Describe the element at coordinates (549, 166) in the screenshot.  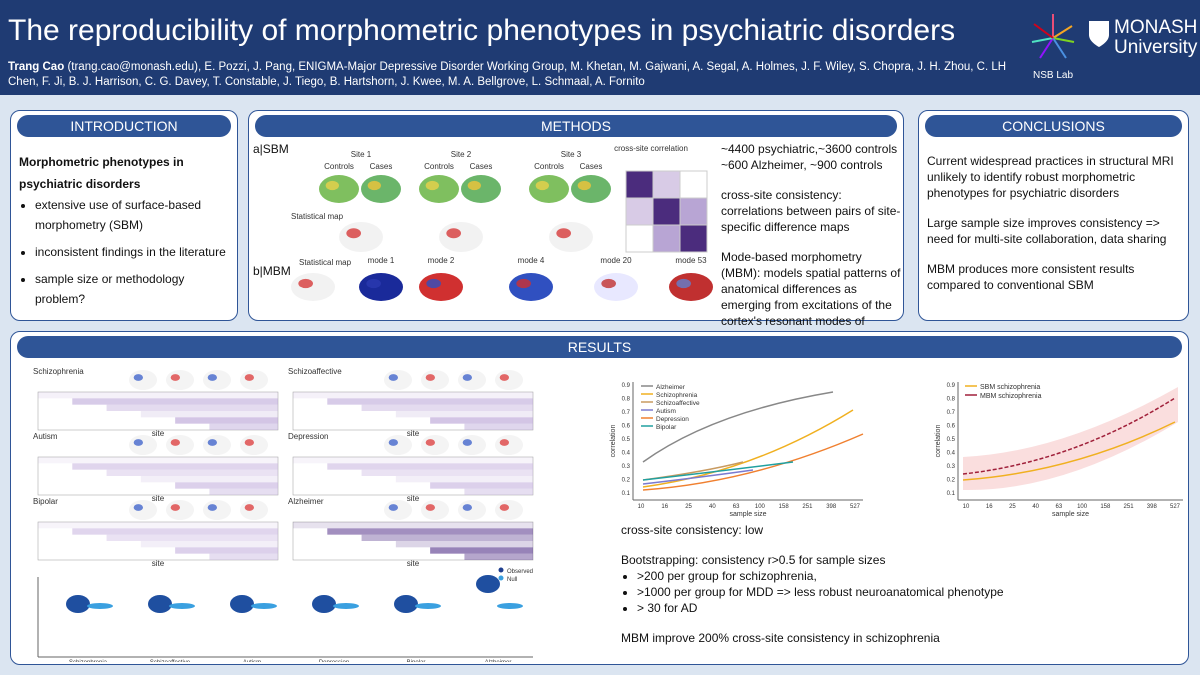
I see `controls-label: Controls` at that location.